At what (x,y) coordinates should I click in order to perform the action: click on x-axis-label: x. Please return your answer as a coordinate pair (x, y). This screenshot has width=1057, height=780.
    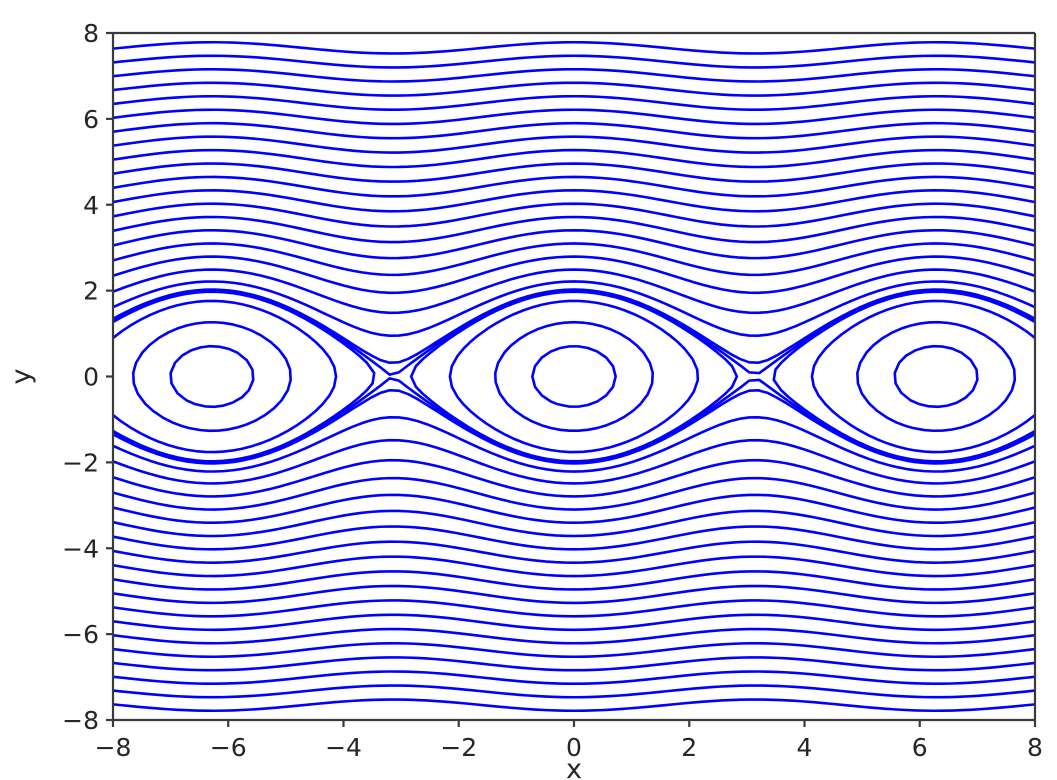
    Looking at the image, I should click on (574, 767).